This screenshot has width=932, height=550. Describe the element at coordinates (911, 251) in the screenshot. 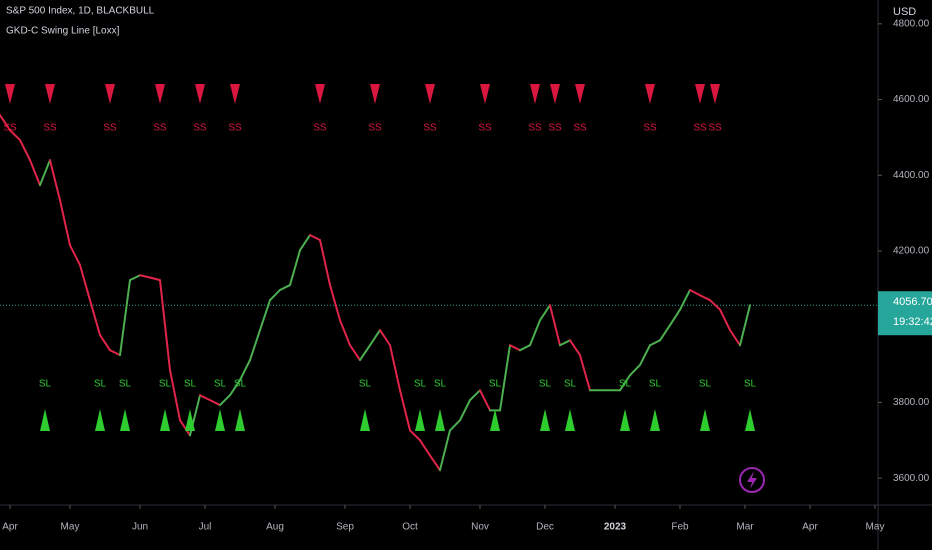

I see `y-tick-label: 4200.00` at that location.